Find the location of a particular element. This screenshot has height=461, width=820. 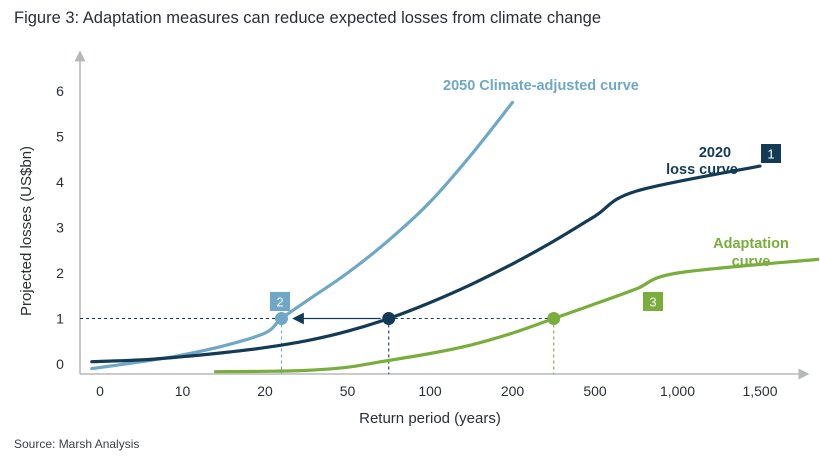

x-tick-label: 200 is located at coordinates (513, 391).